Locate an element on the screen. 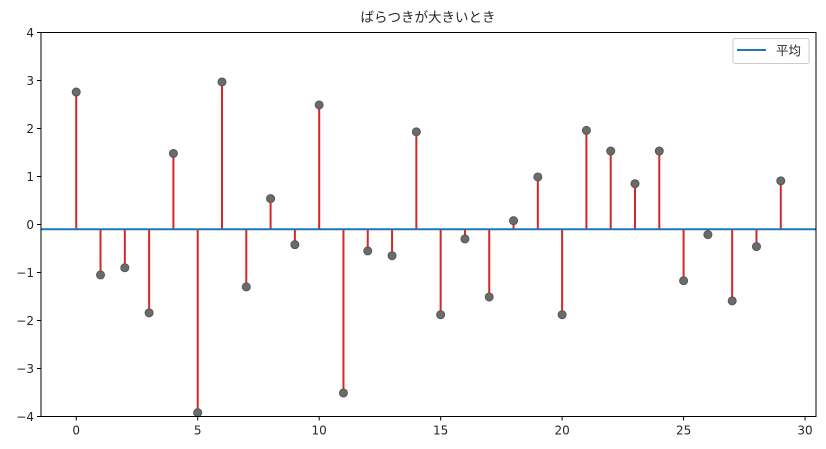  y-axis: −4 −3 −2 −1 0 1 2 3 4 is located at coordinates (28, 225).